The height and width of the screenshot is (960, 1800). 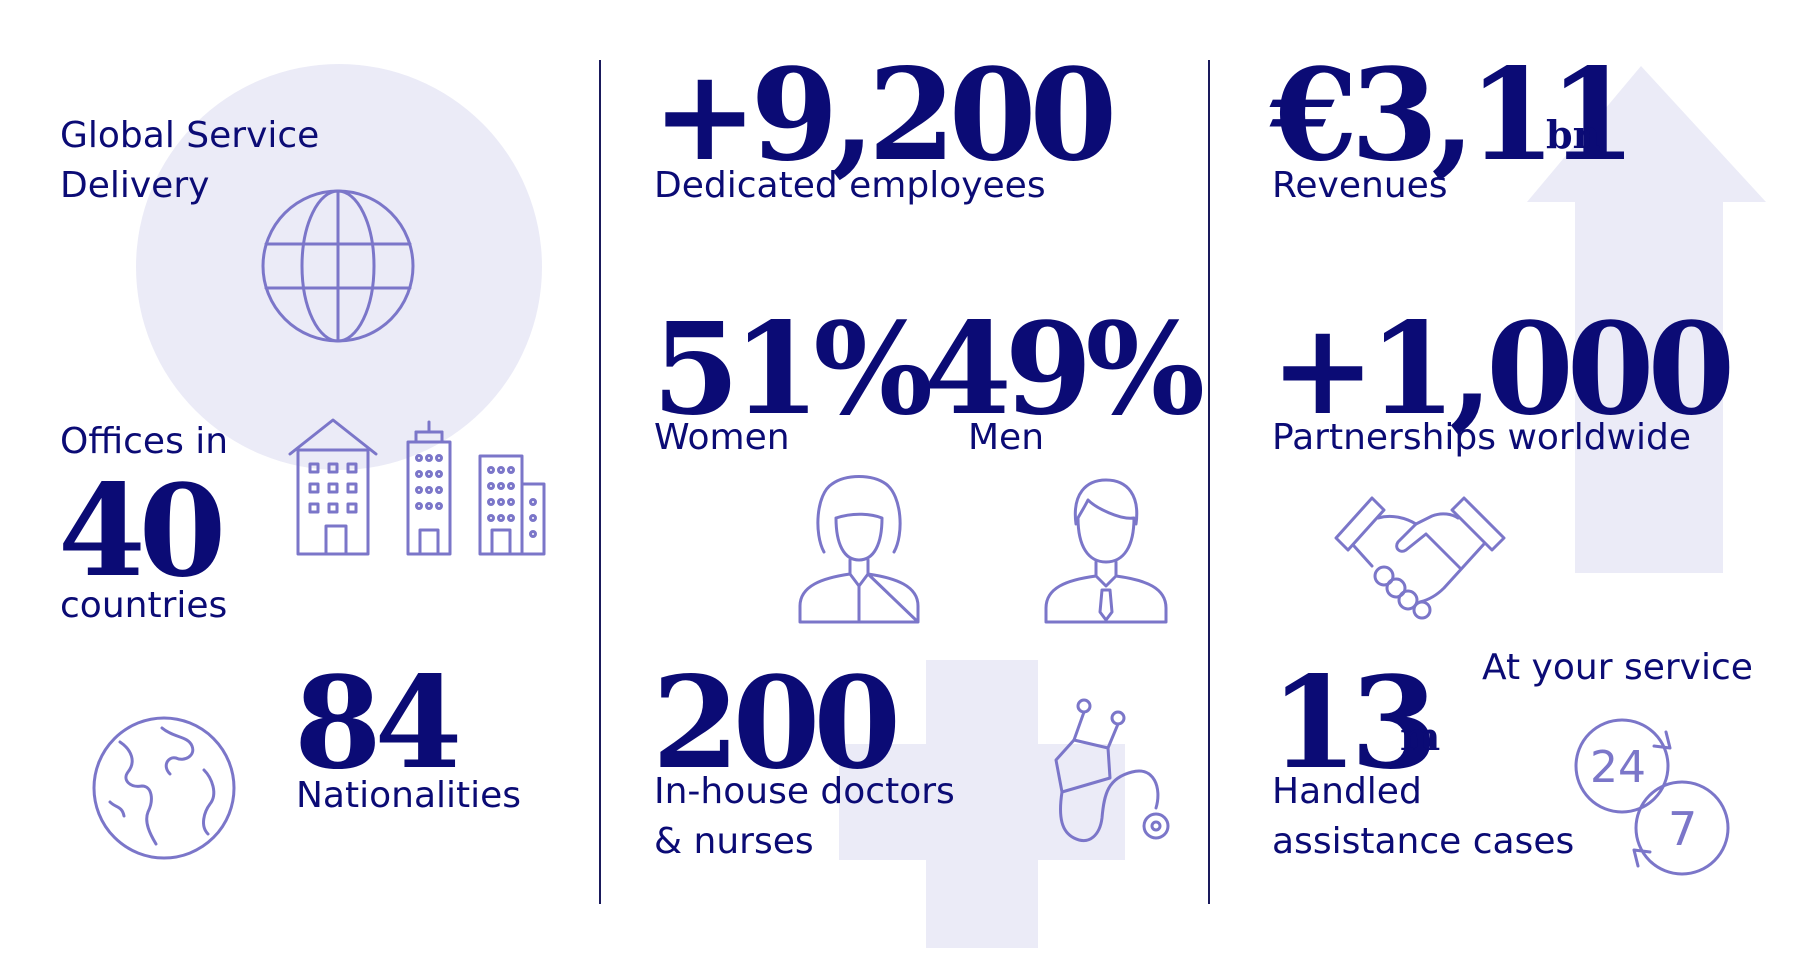 I want to click on employees-value: +9,200, so click(x=884, y=115).